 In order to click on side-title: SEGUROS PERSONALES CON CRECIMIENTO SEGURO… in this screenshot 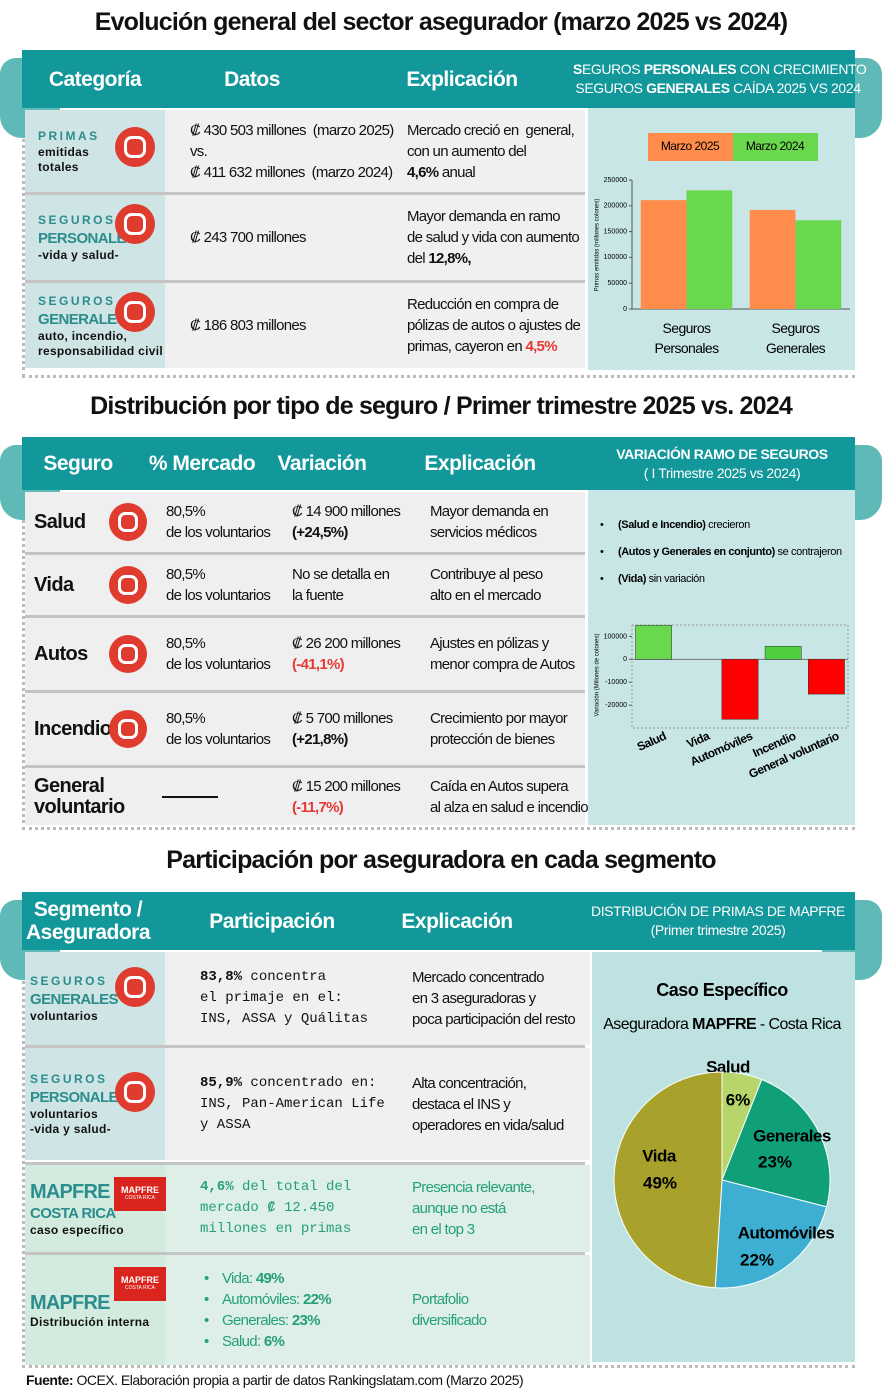, I will do `click(720, 79)`.